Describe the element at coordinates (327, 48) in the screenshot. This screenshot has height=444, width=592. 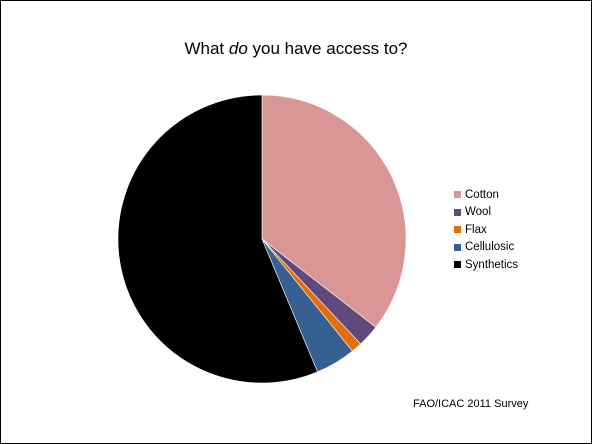
I see `chart-title-after: you have access to?` at that location.